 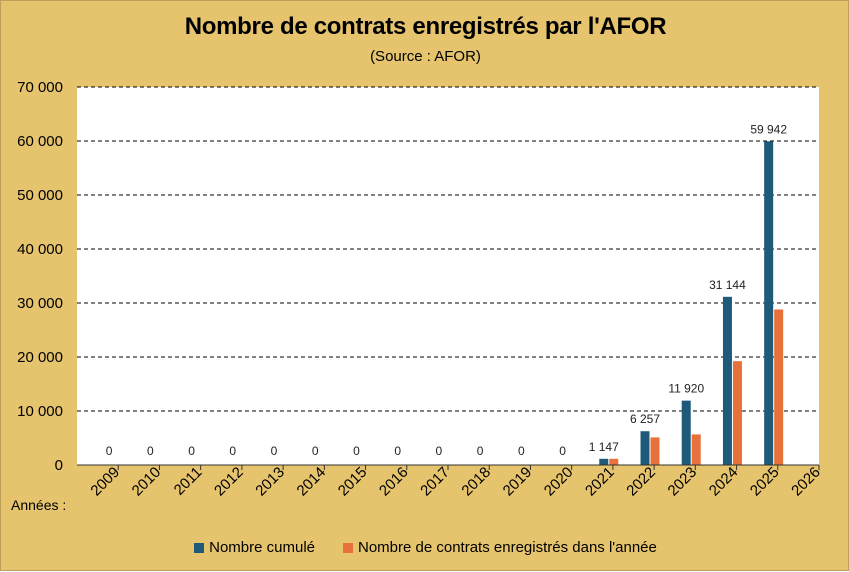 What do you see at coordinates (768, 129) in the screenshot?
I see `data-label: 59 942` at bounding box center [768, 129].